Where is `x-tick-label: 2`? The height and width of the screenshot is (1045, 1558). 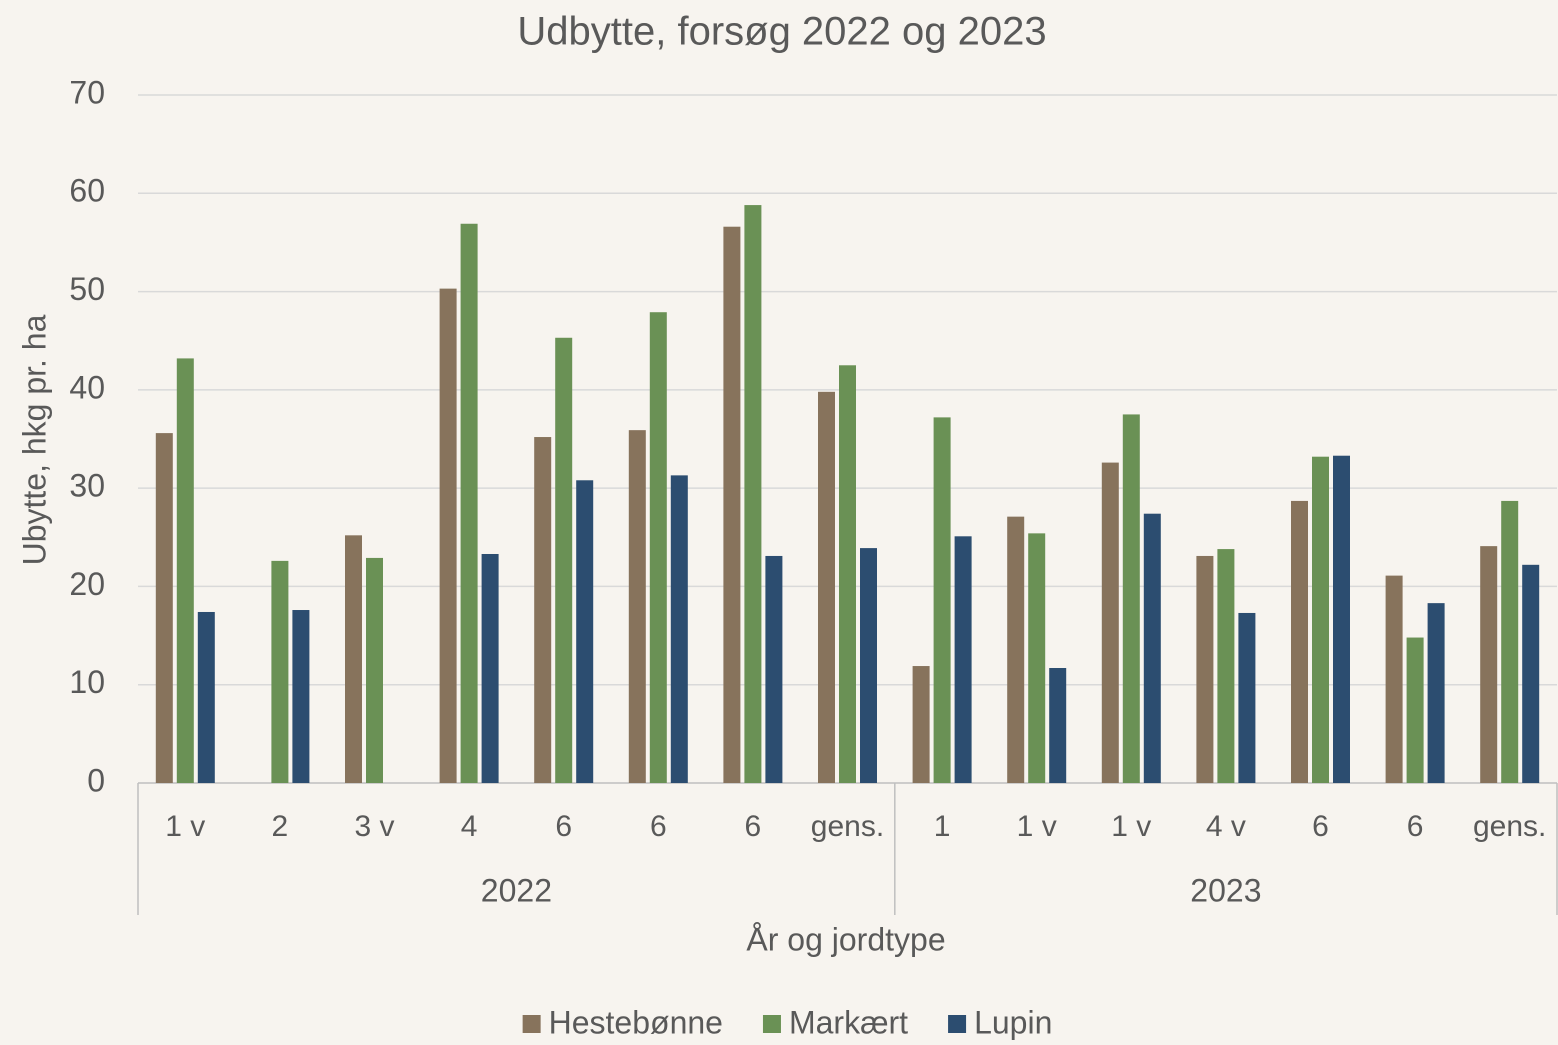 x-tick-label: 2 is located at coordinates (280, 826).